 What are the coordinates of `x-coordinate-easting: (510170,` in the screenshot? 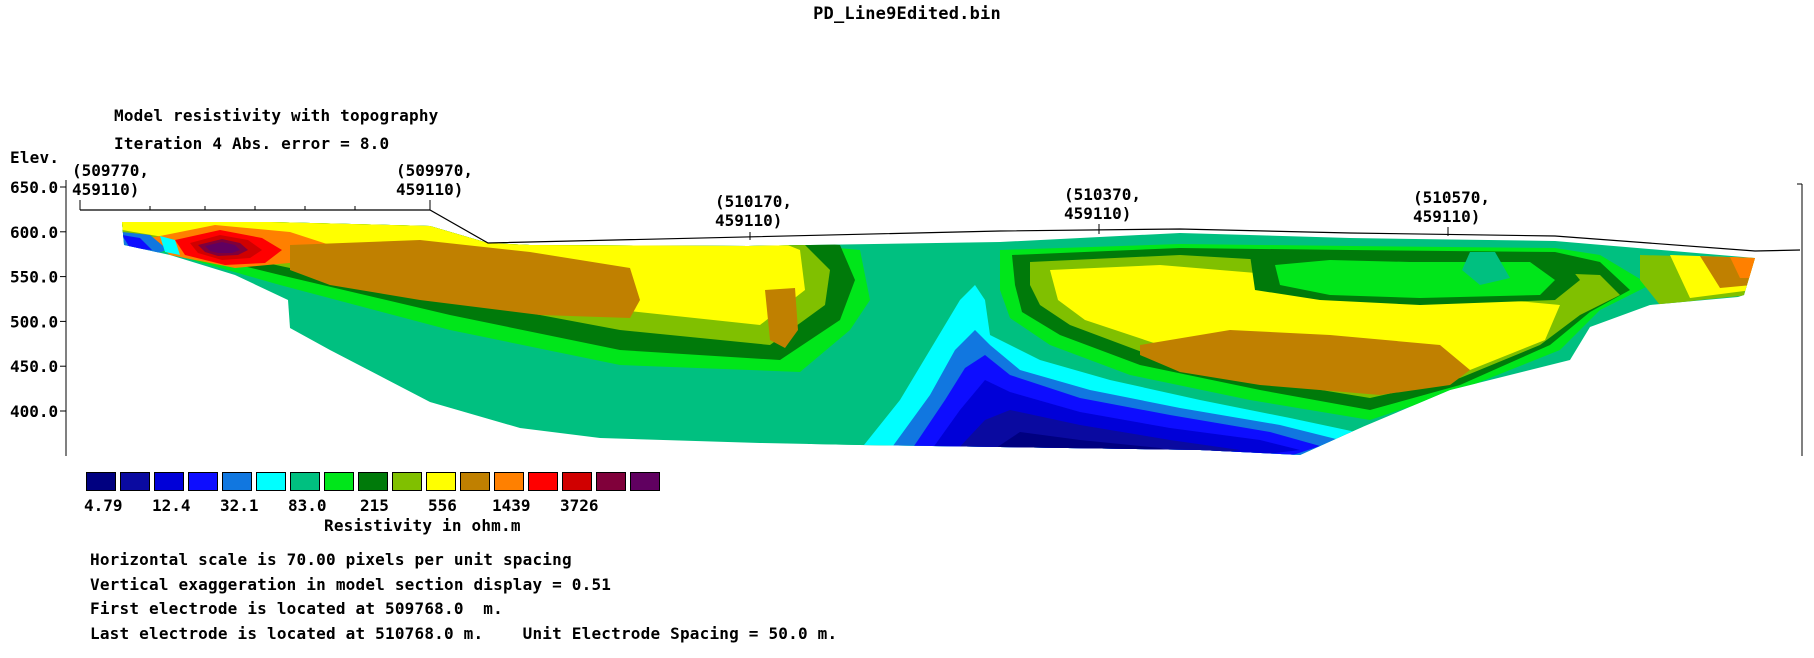 It's located at (753, 201).